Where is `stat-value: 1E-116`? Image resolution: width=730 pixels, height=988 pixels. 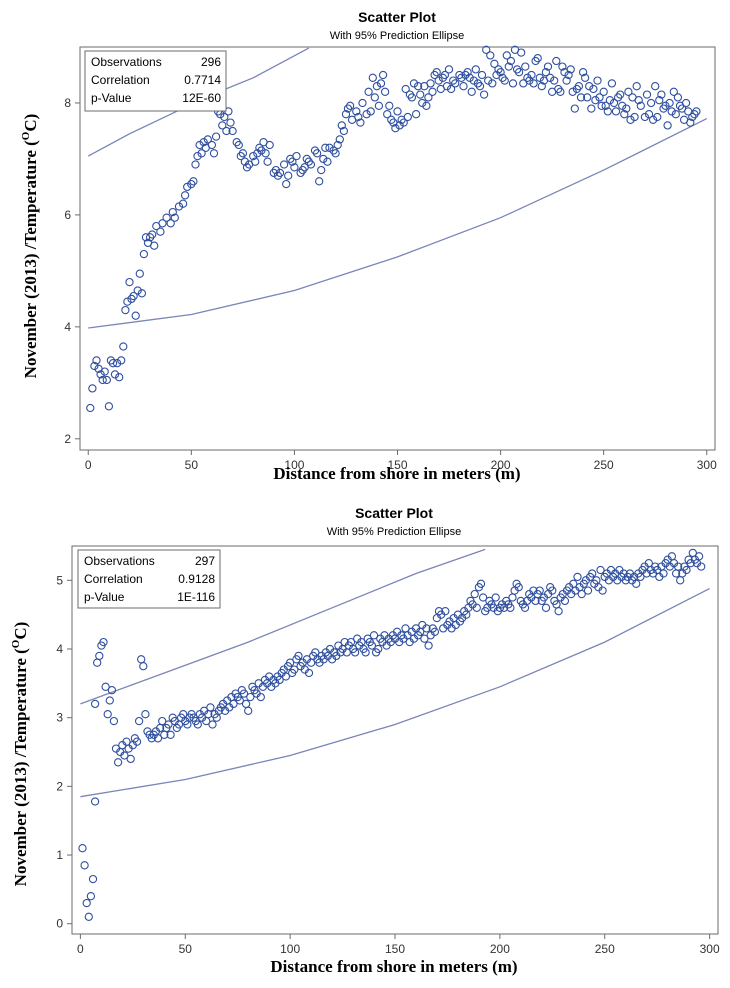
stat-value: 1E-116 is located at coordinates (196, 597).